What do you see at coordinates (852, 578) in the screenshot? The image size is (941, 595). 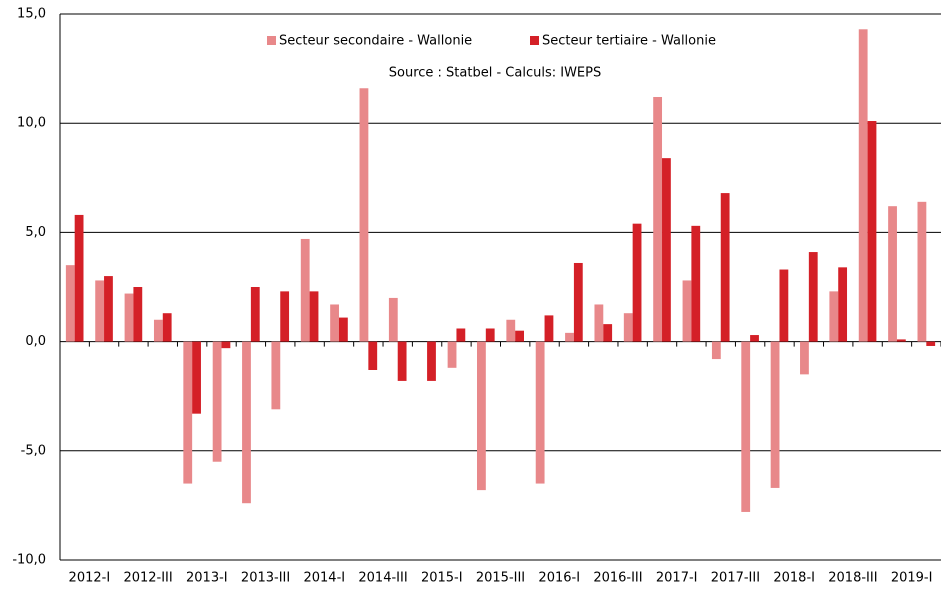 I see `x-tick-label: 2018-III` at bounding box center [852, 578].